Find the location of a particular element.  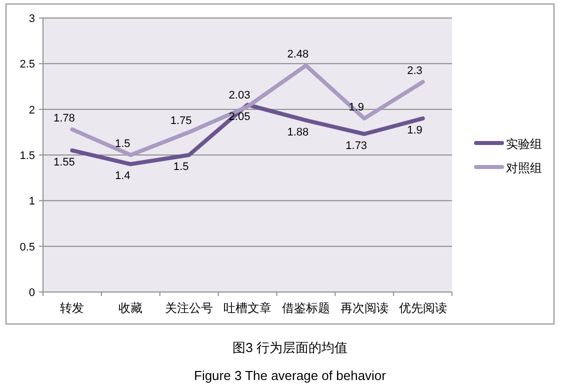

x-tick-label: 优先阅读 is located at coordinates (422, 308).